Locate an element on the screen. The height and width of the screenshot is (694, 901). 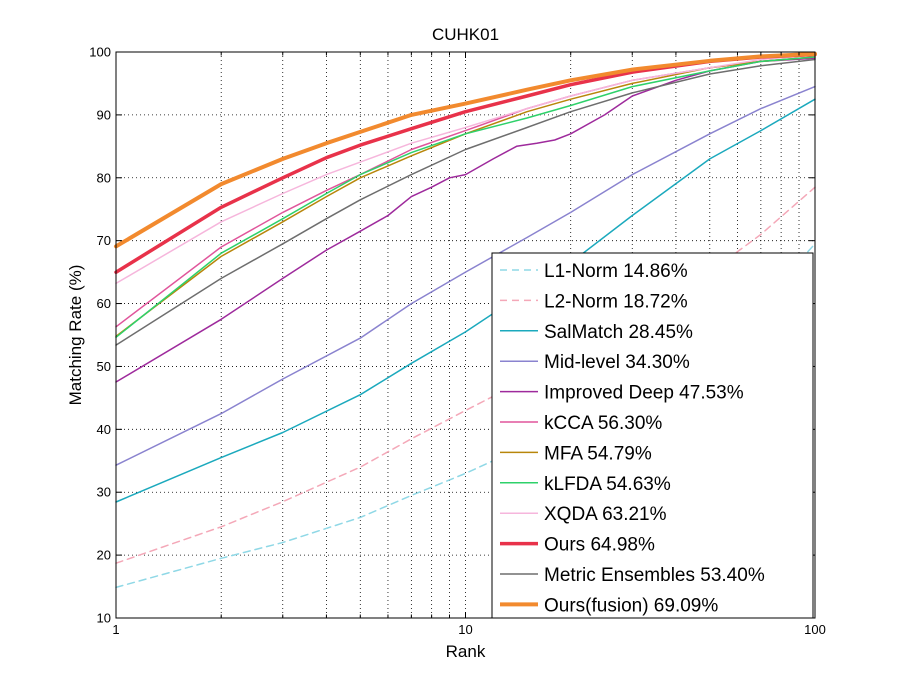
legend-label: Ours(fusion) 69.09% is located at coordinates (631, 605).